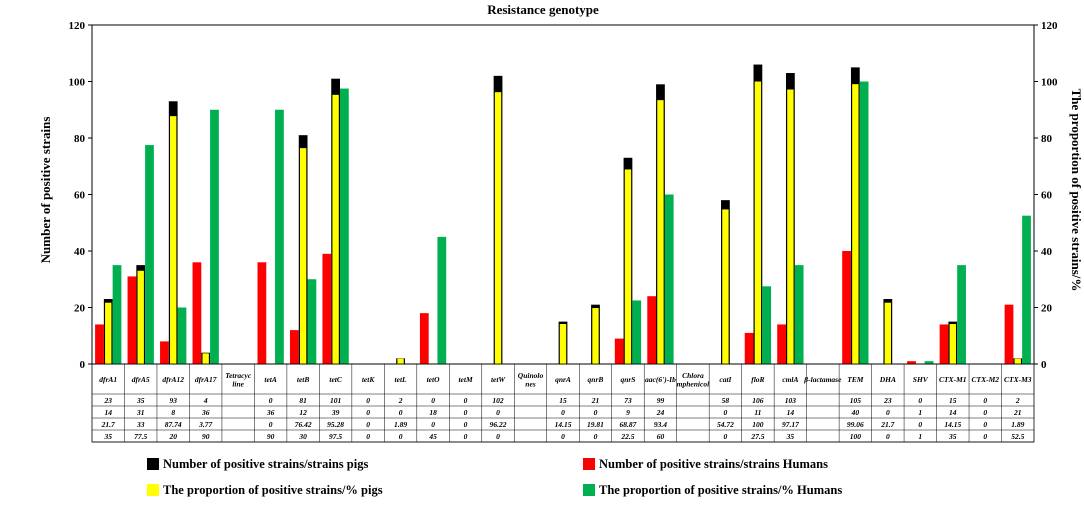 The width and height of the screenshot is (1084, 507). I want to click on table-cell: 8, so click(173, 412).